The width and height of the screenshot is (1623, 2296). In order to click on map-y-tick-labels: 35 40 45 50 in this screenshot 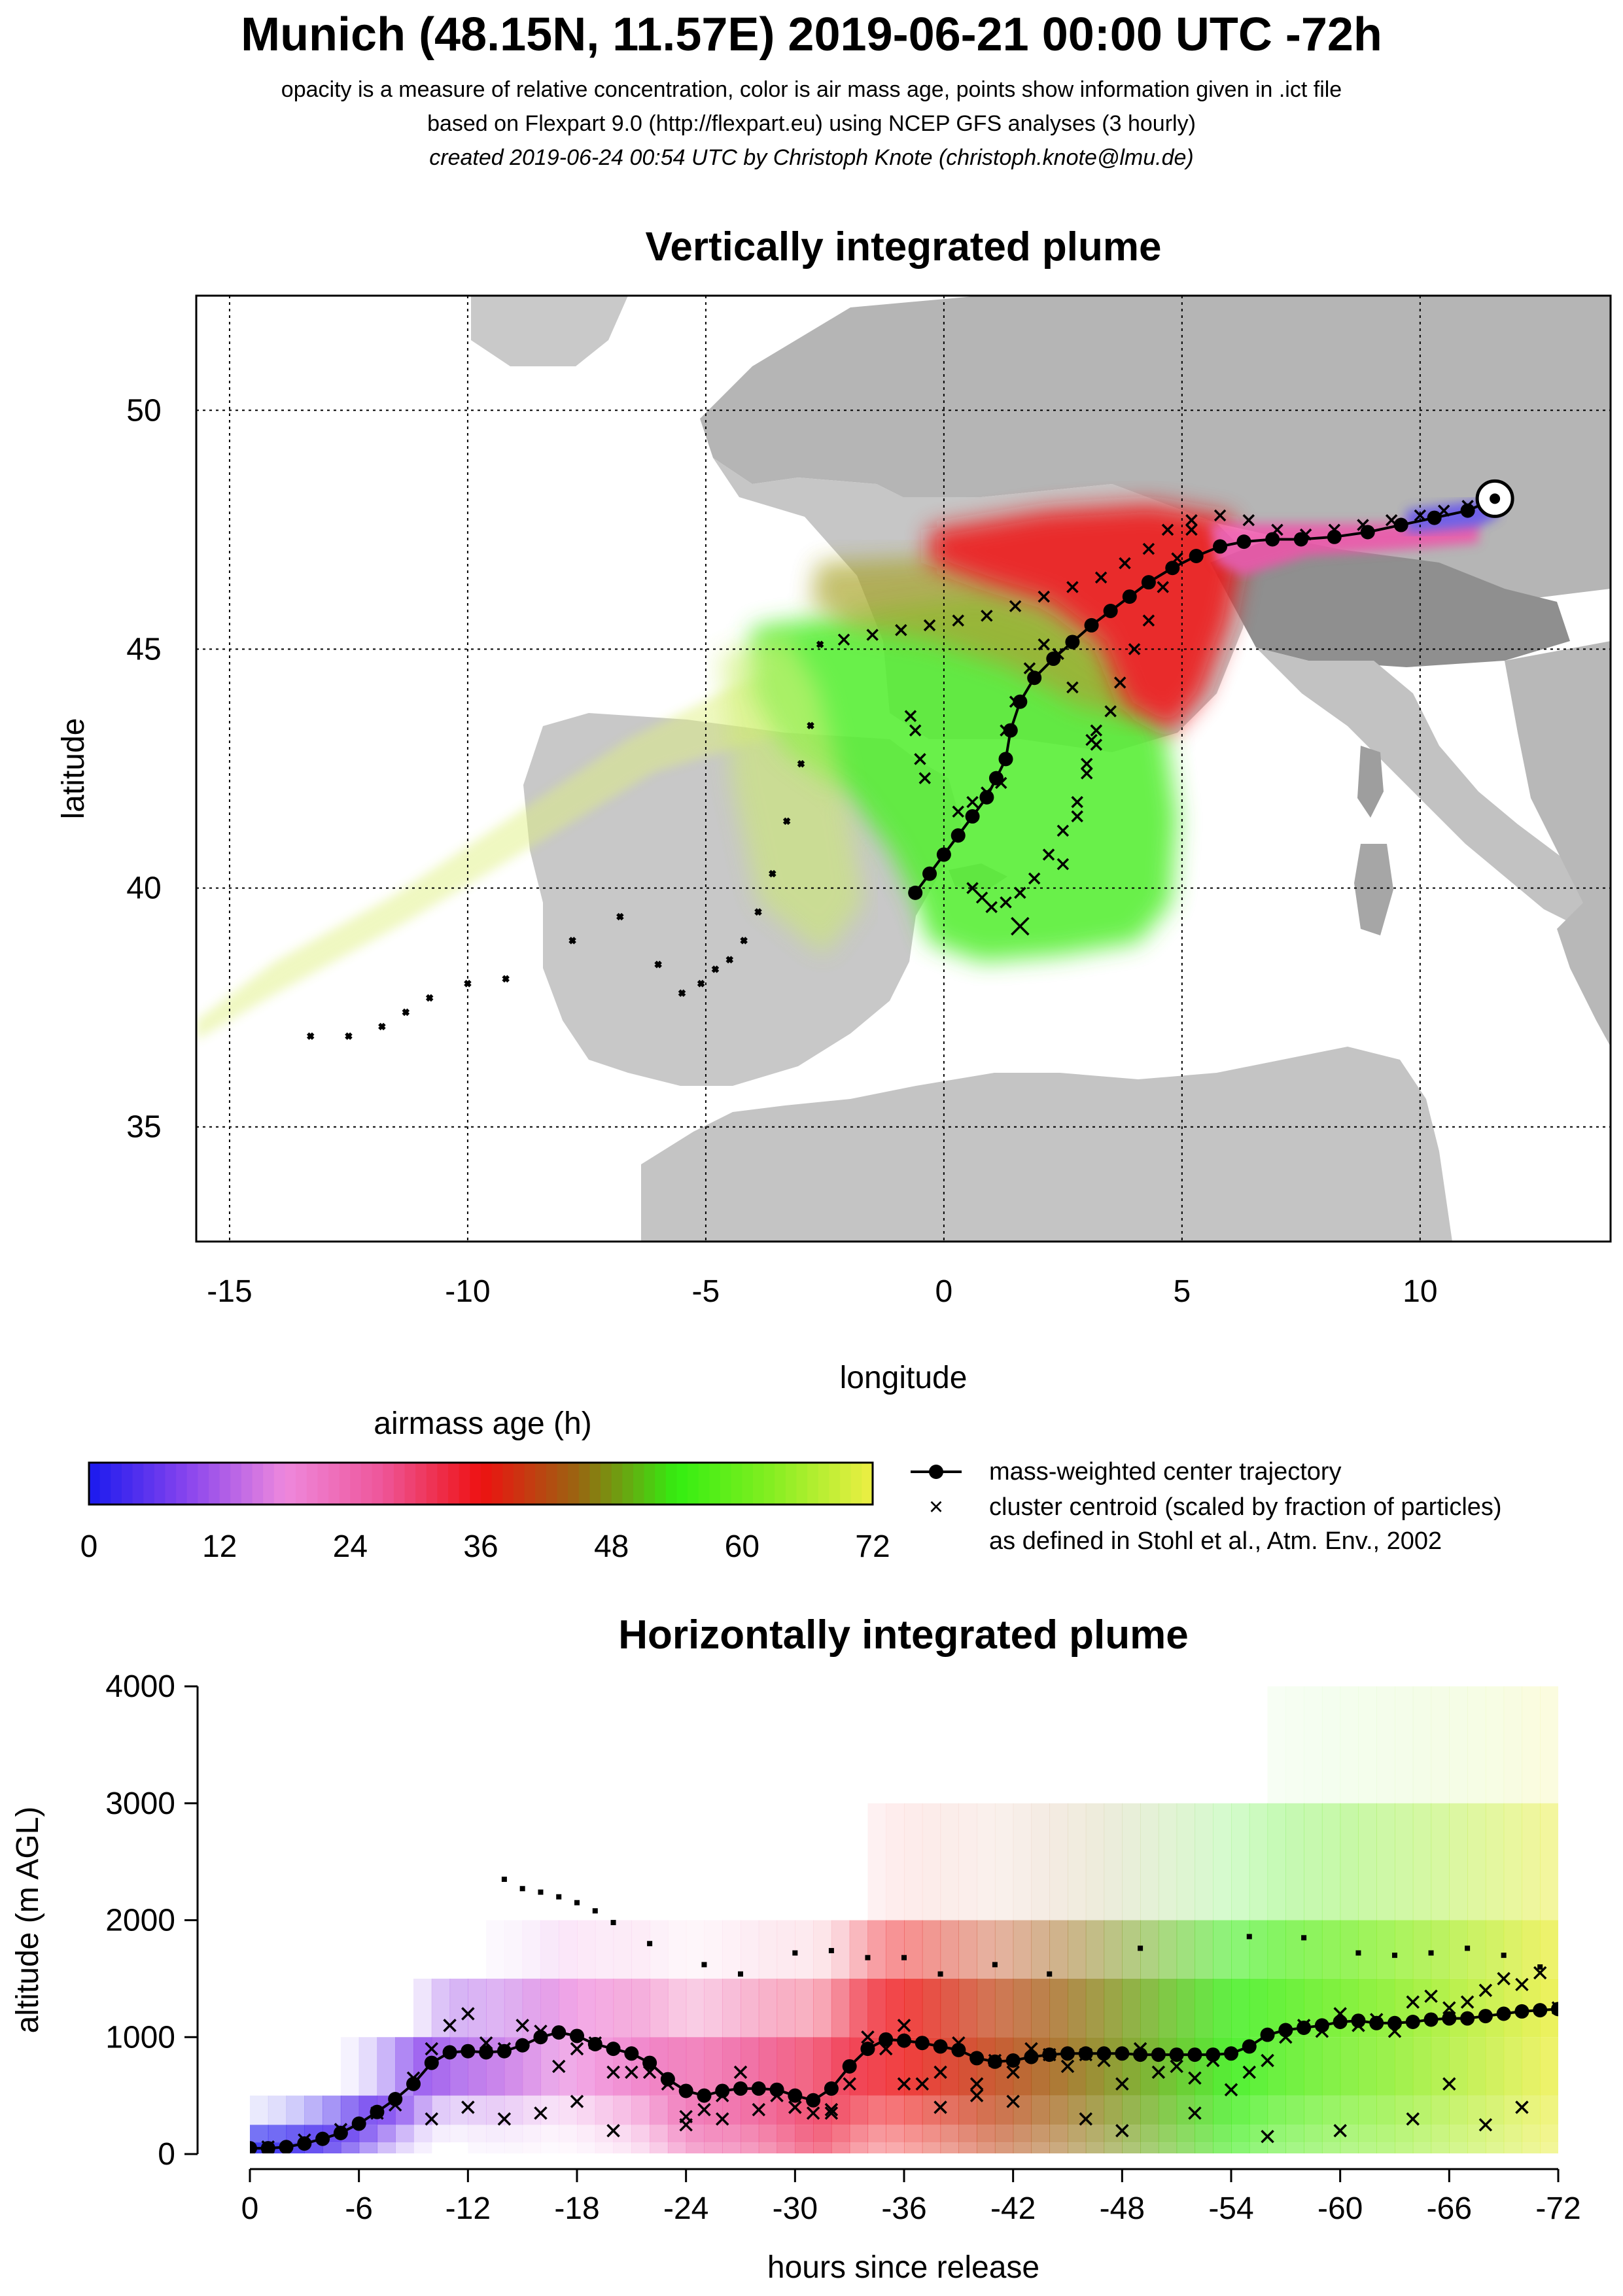, I will do `click(143, 768)`.